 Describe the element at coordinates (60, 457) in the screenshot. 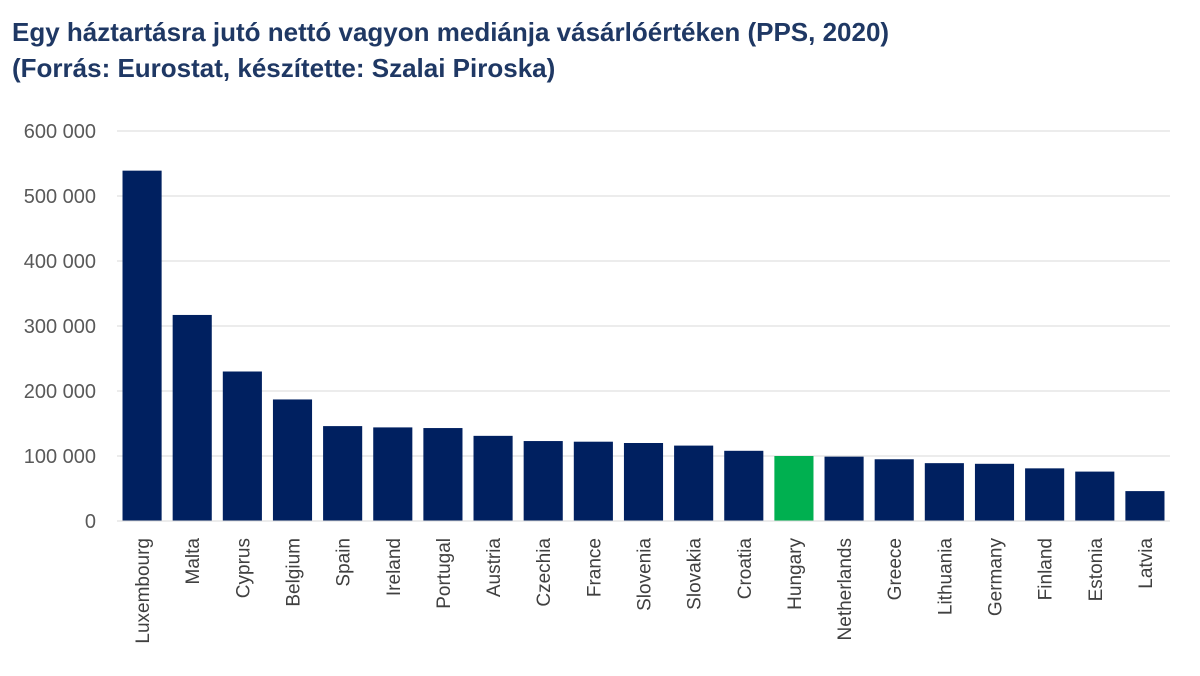

I see `y-tick-label: 100 000` at that location.